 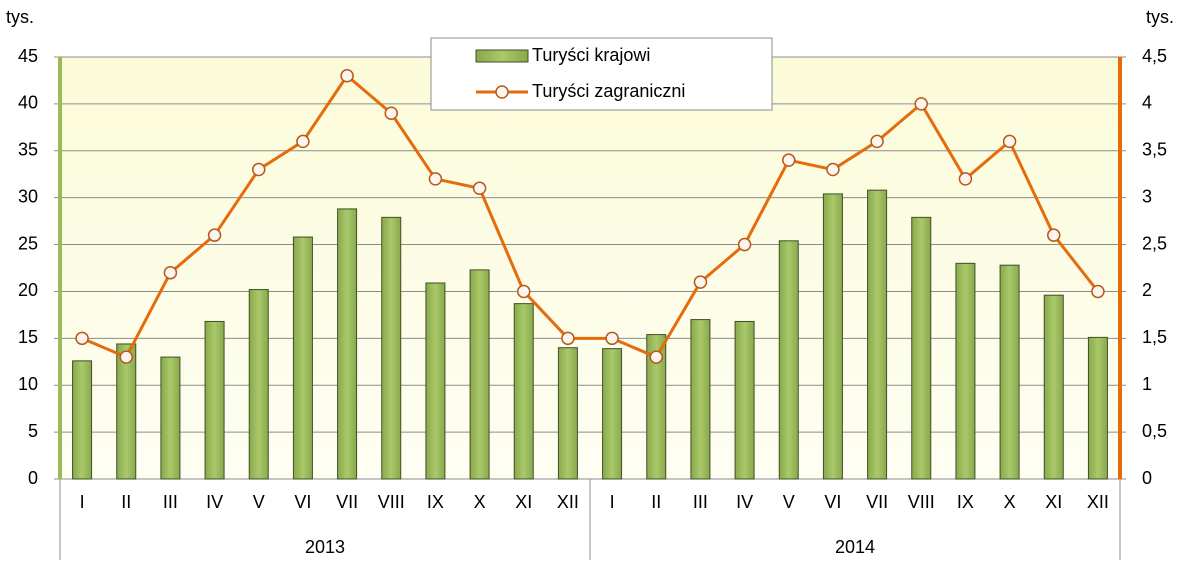 What do you see at coordinates (28, 150) in the screenshot?
I see `y-tick-label: 35` at bounding box center [28, 150].